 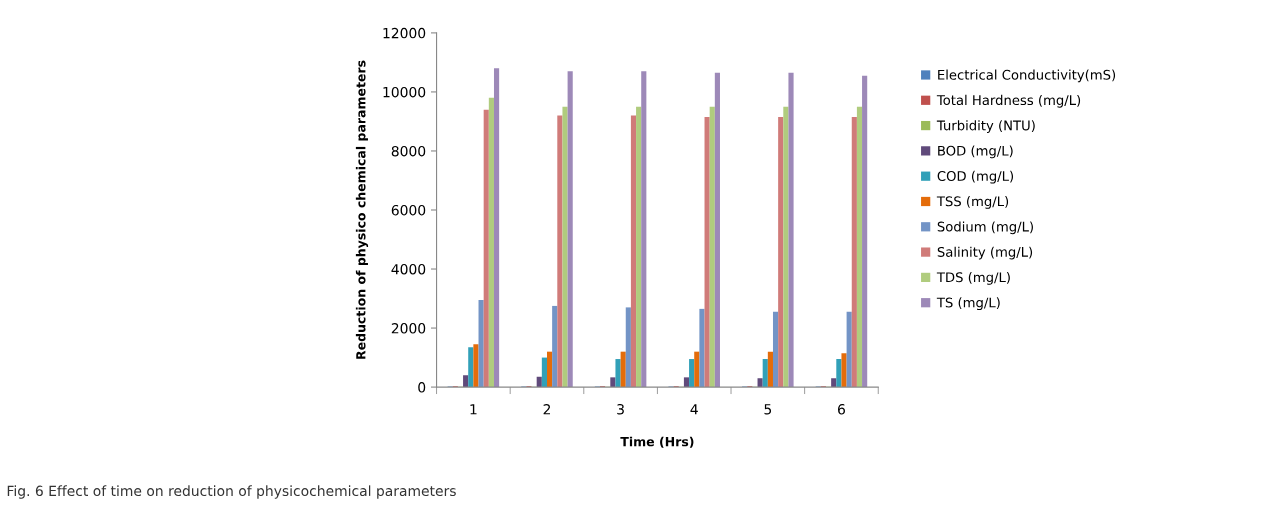 I want to click on x-tick-label: 3, so click(x=620, y=409).